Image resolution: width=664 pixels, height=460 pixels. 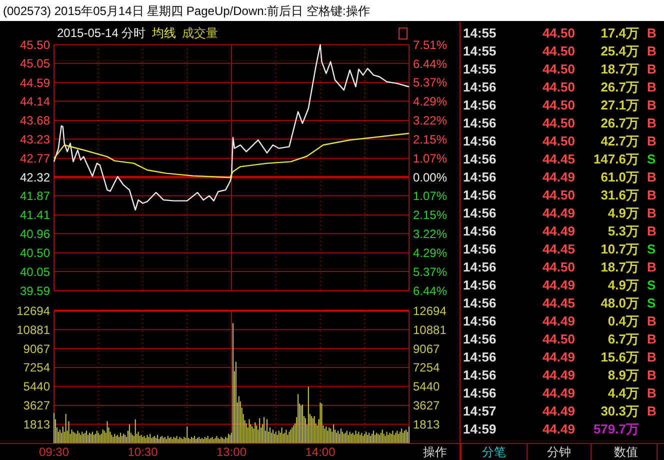 What do you see at coordinates (619, 411) in the screenshot?
I see `text: 30.3万` at bounding box center [619, 411].